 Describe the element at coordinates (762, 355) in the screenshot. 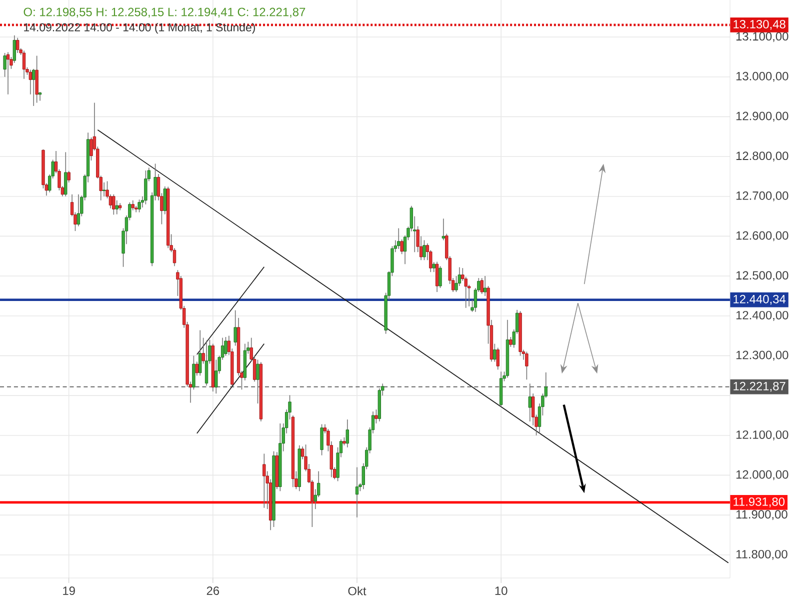

I see `y-tick-label: 12.300,00` at that location.